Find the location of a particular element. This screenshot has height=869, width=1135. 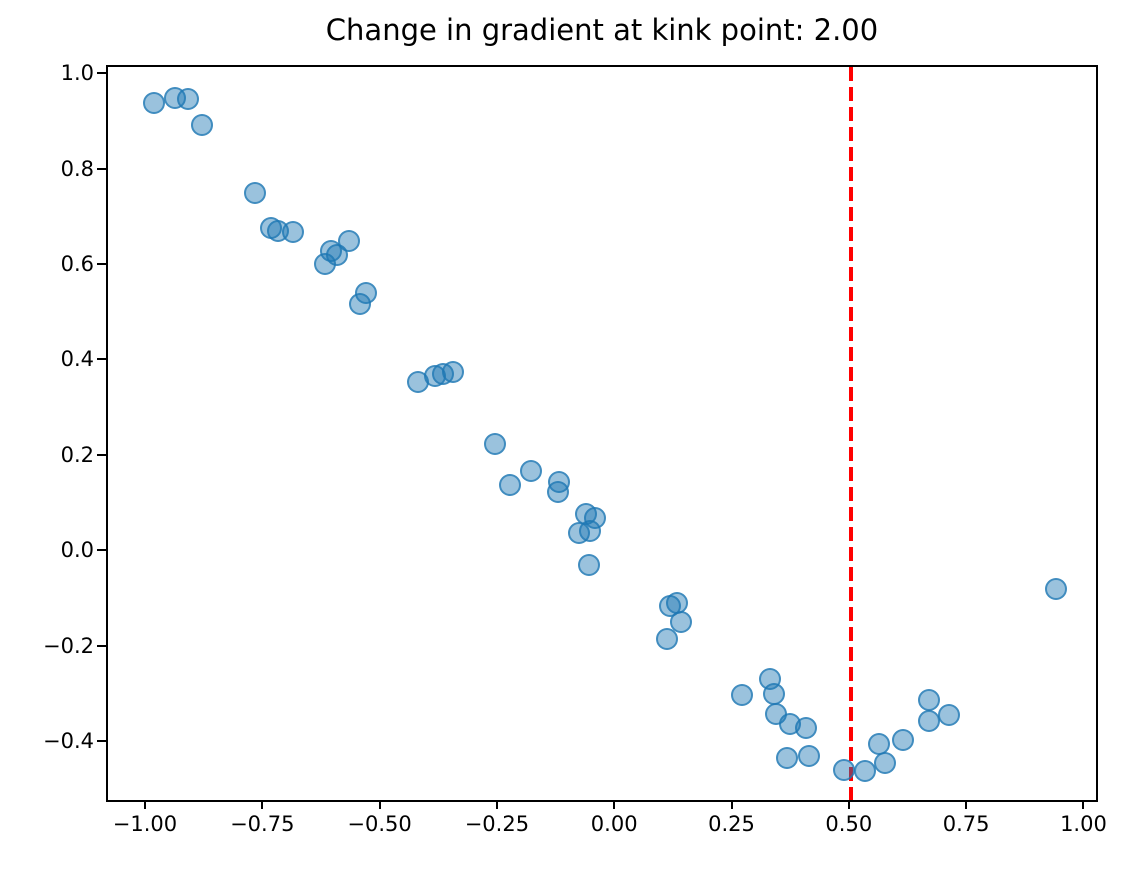

x-tick-label: 0.75 is located at coordinates (966, 824).